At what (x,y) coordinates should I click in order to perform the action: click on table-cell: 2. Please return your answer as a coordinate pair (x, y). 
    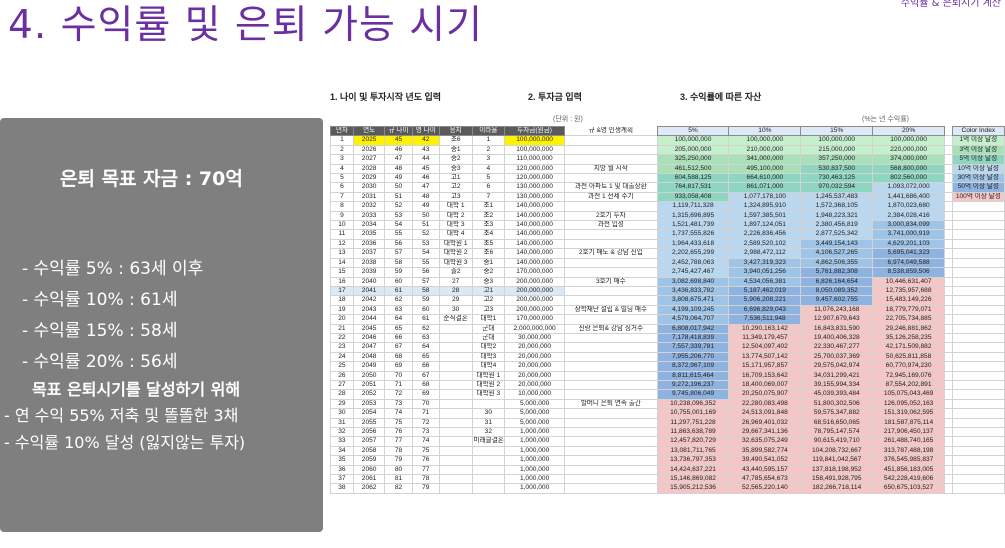
    Looking at the image, I should click on (342, 150).